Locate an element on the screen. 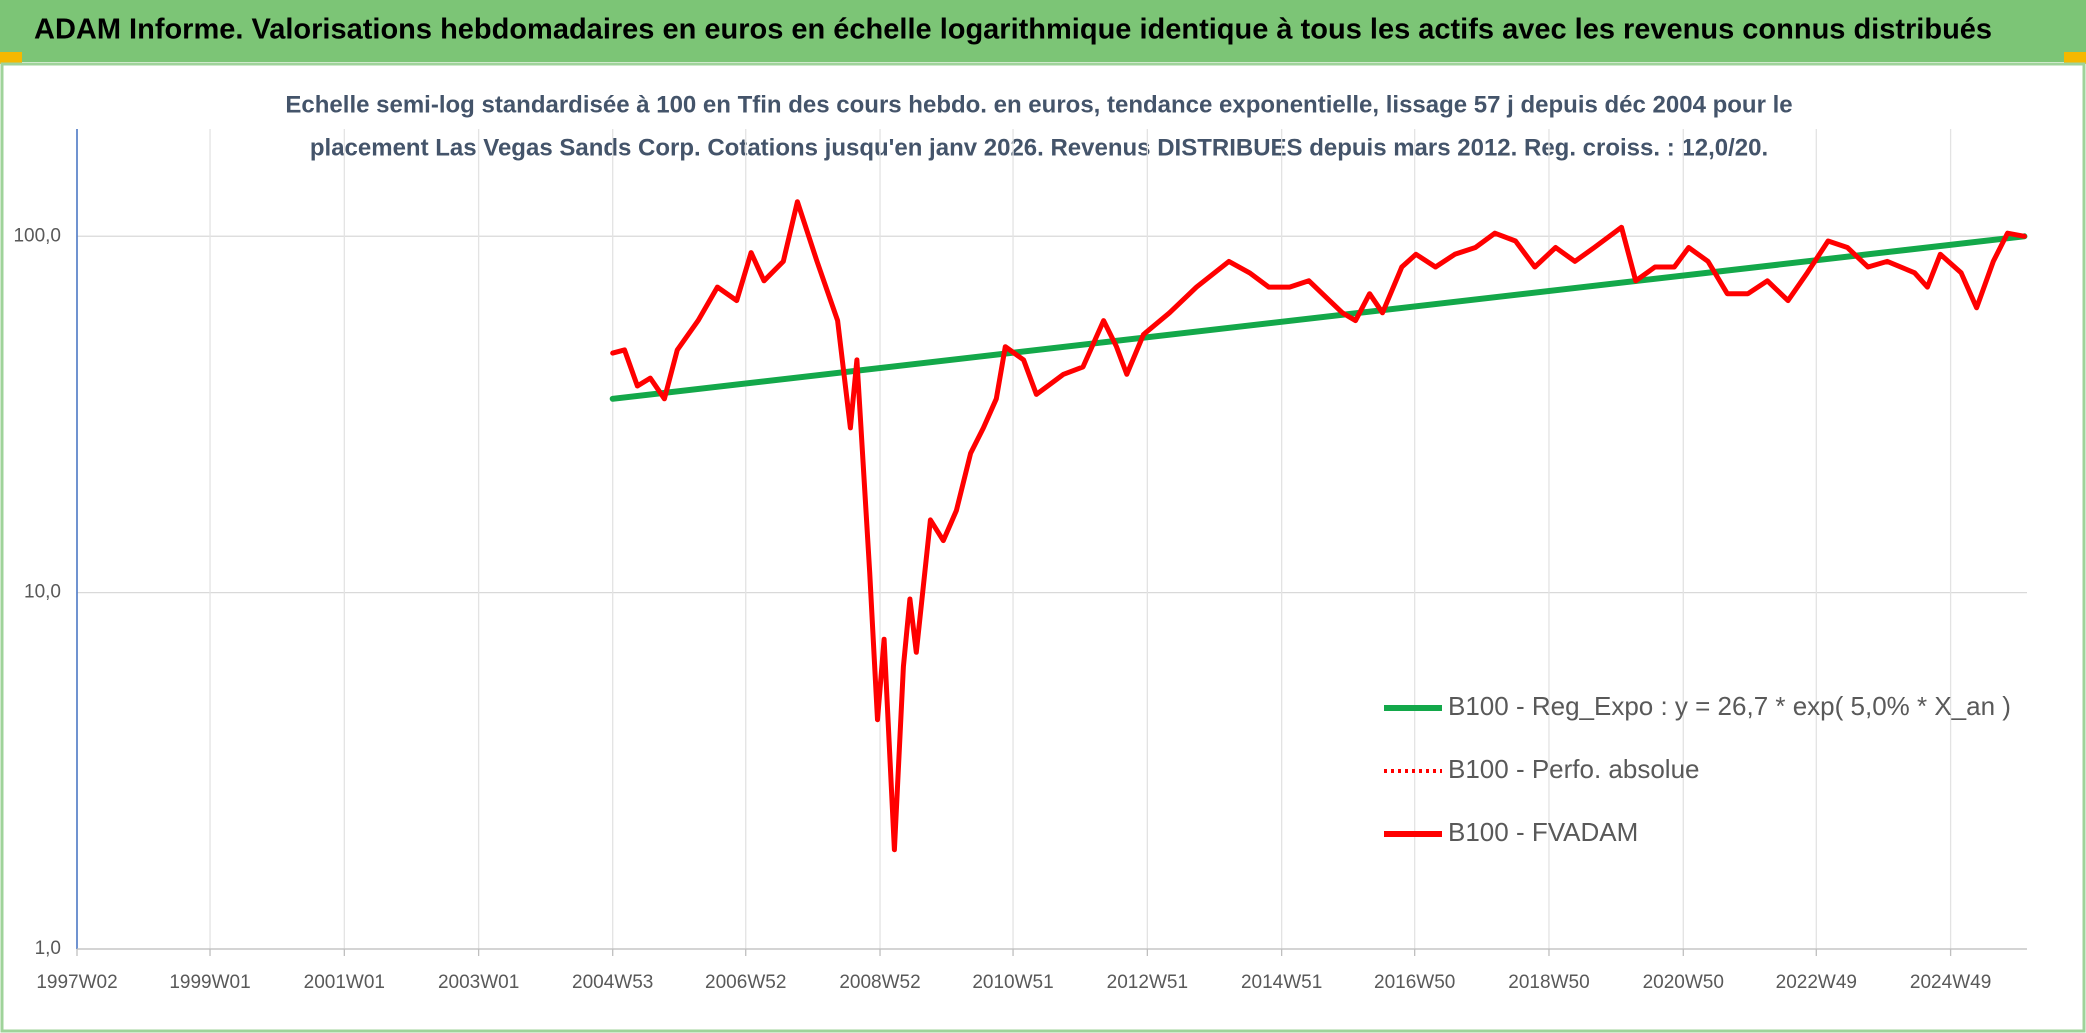  x-tick-label: 2016W50 is located at coordinates (1414, 982).